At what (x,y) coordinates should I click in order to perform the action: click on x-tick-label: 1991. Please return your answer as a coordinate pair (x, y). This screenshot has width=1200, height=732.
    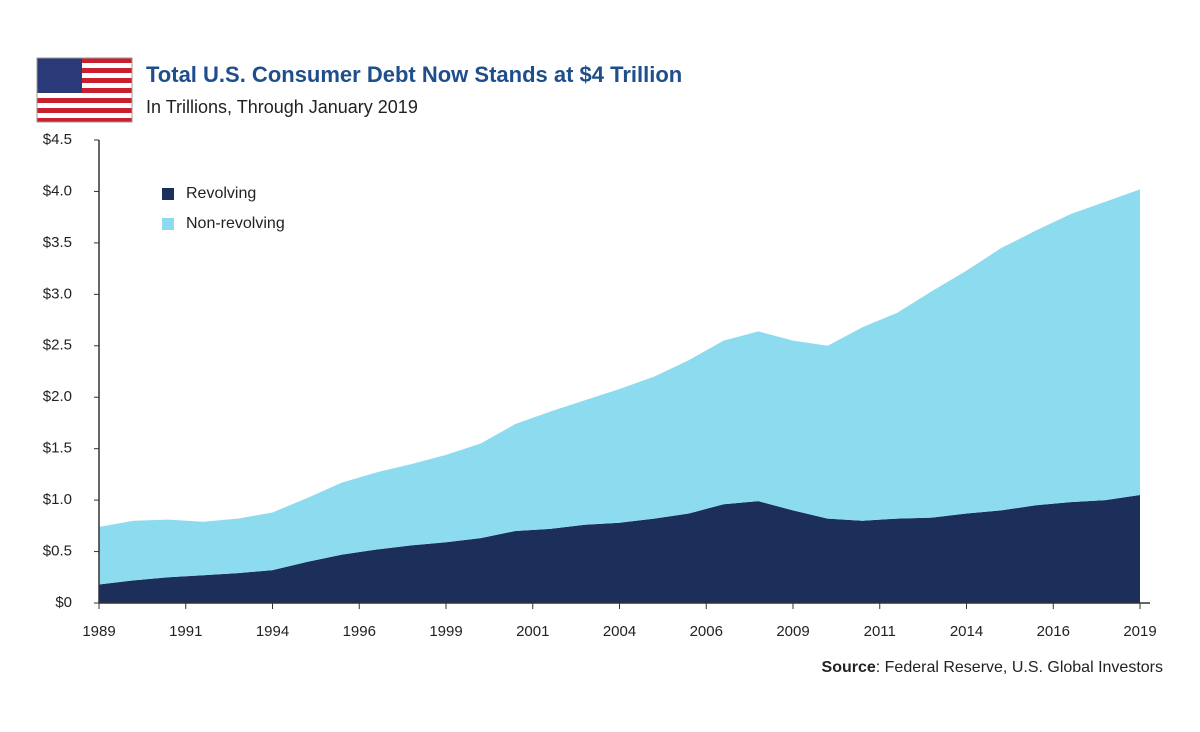
    Looking at the image, I should click on (185, 631).